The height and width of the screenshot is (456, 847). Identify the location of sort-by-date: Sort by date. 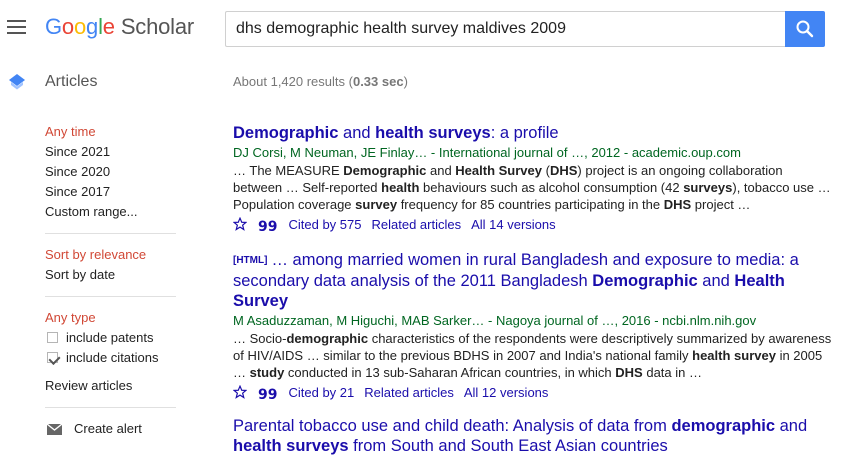
(80, 274).